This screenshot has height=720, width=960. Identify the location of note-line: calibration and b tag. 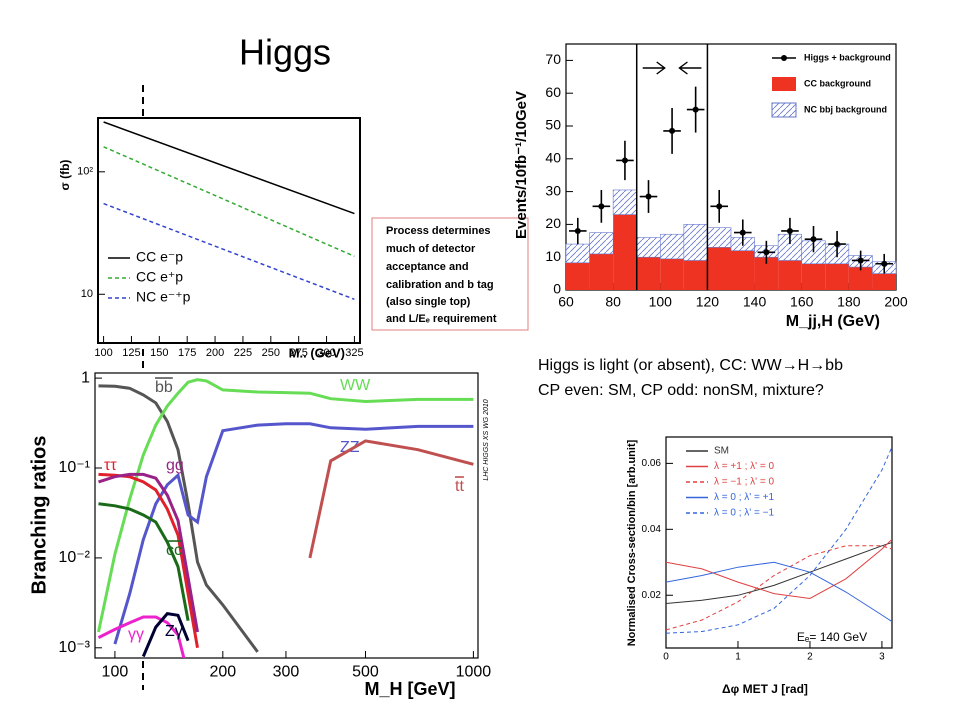
(440, 285).